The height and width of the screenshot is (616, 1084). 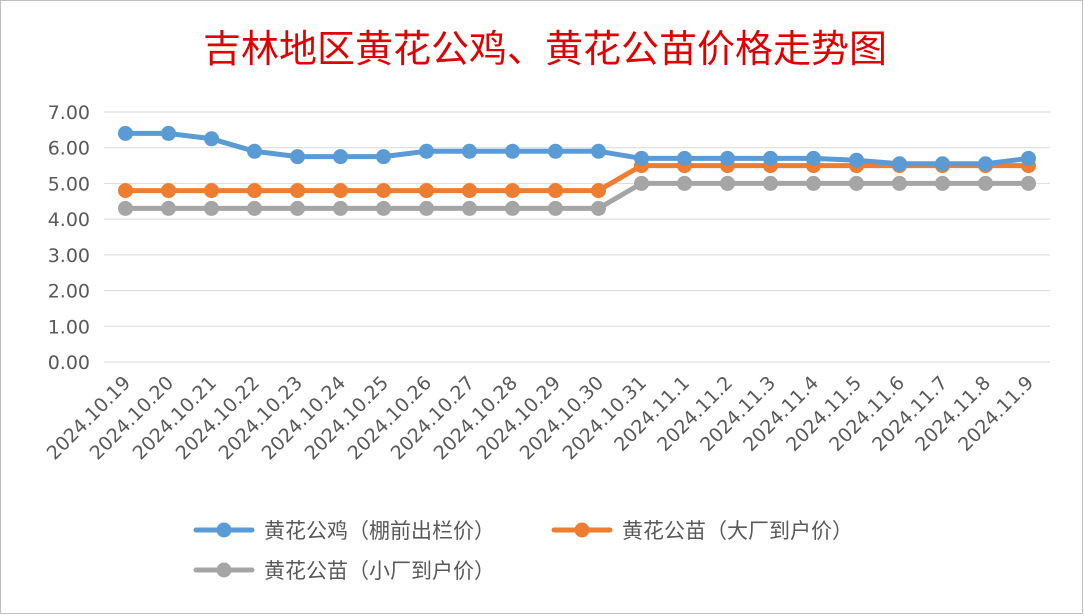 I want to click on chart-title: 吉林地区黄花公鸡、黄花公苗价格走势图, so click(x=545, y=49).